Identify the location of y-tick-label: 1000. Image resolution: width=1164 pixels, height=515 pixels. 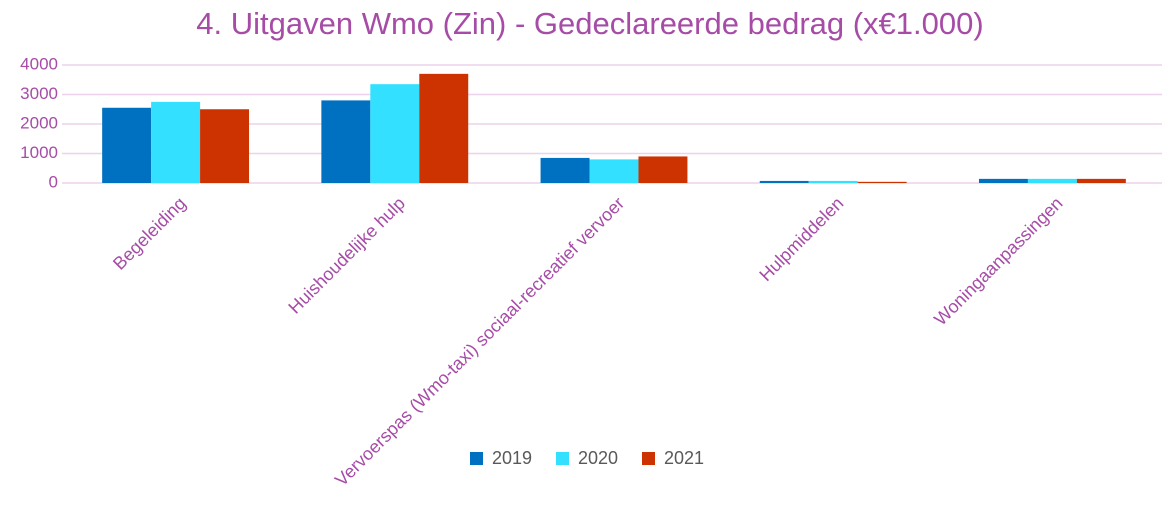
(39, 152).